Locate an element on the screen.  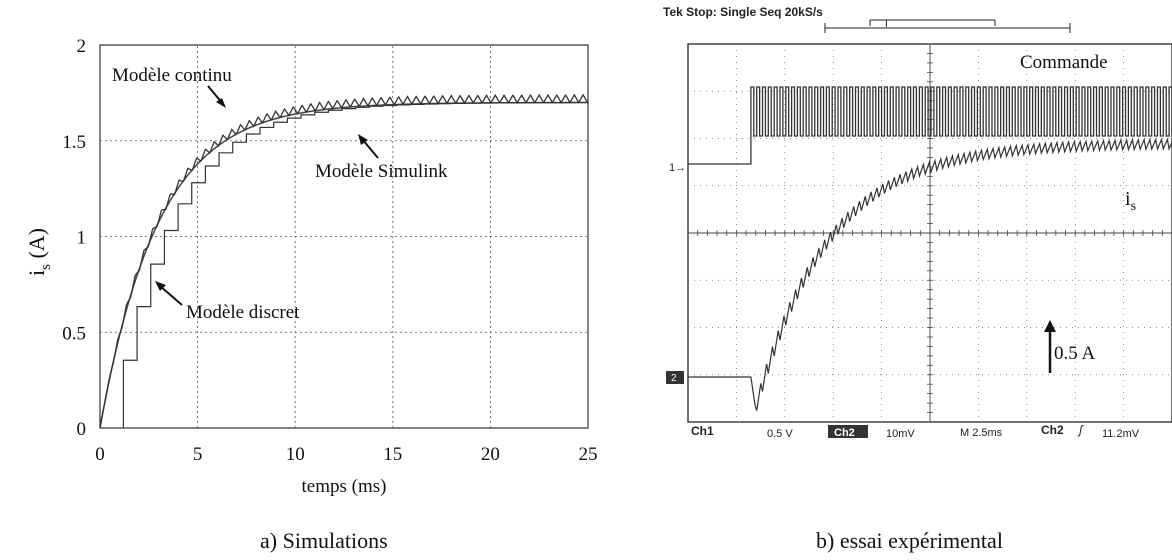
footer-ch1-scale: 0.5 V is located at coordinates (780, 434).